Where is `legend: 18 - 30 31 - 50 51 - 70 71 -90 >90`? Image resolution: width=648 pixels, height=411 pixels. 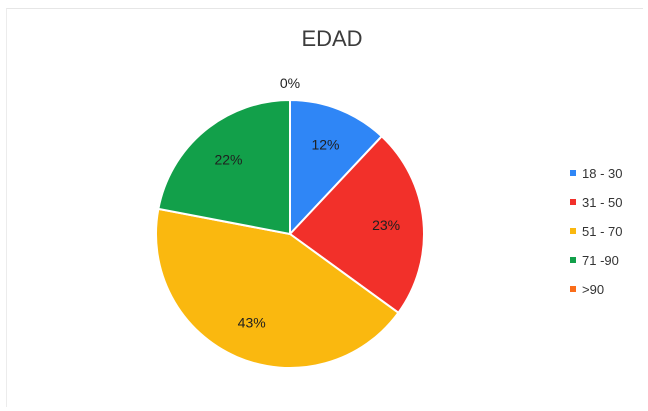
legend: 18 - 30 31 - 50 51 - 70 71 -90 >90 is located at coordinates (596, 231).